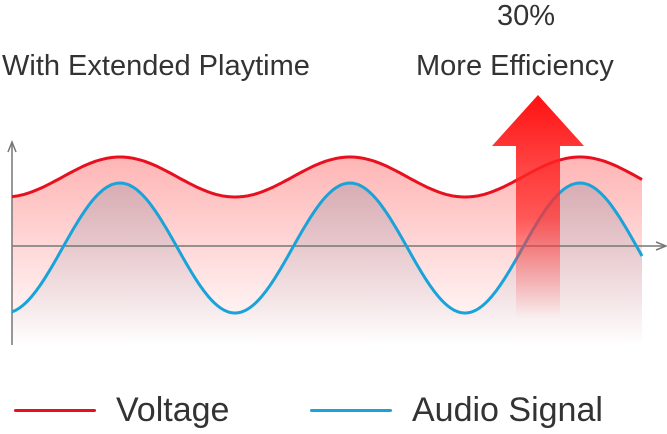 This screenshot has height=434, width=667. What do you see at coordinates (156, 66) in the screenshot?
I see `caption-extended-playtime: With Extended Playtime` at bounding box center [156, 66].